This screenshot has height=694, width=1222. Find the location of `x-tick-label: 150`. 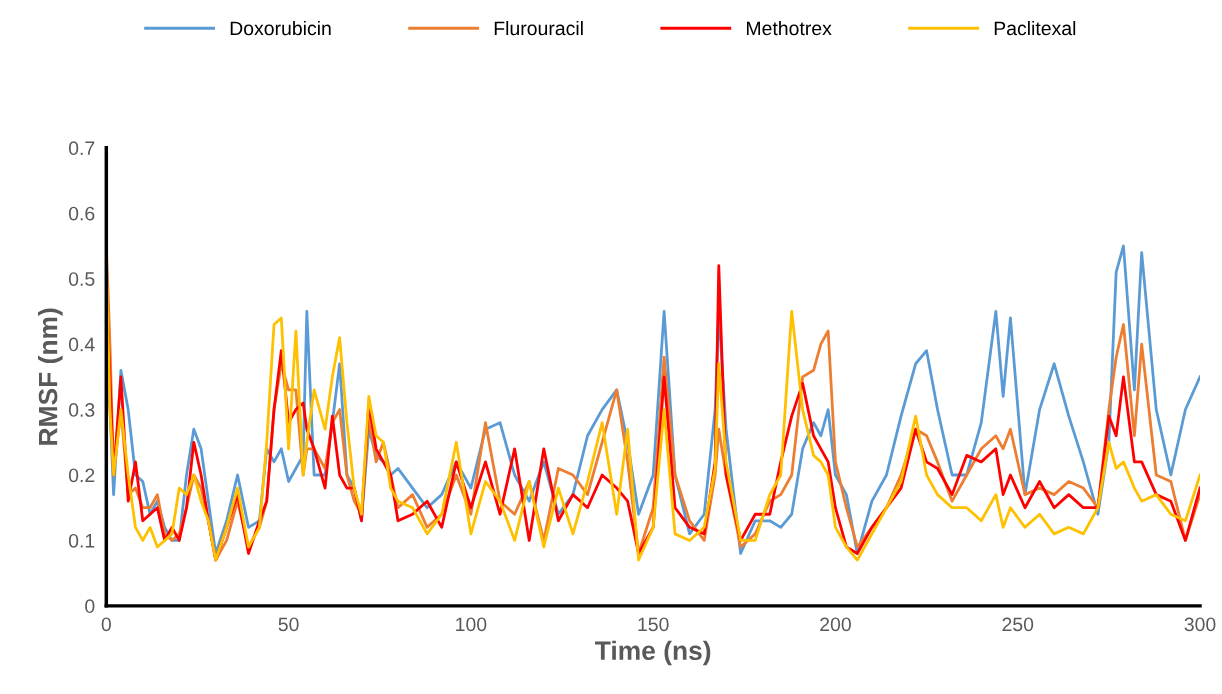

x-tick-label: 150 is located at coordinates (653, 624).